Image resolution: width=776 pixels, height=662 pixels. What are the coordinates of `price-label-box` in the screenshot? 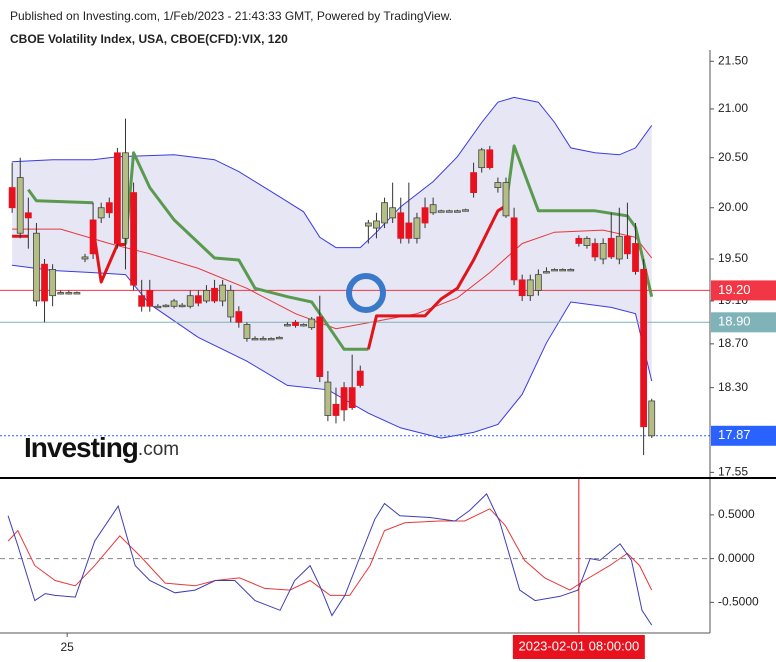 It's located at (743, 435).